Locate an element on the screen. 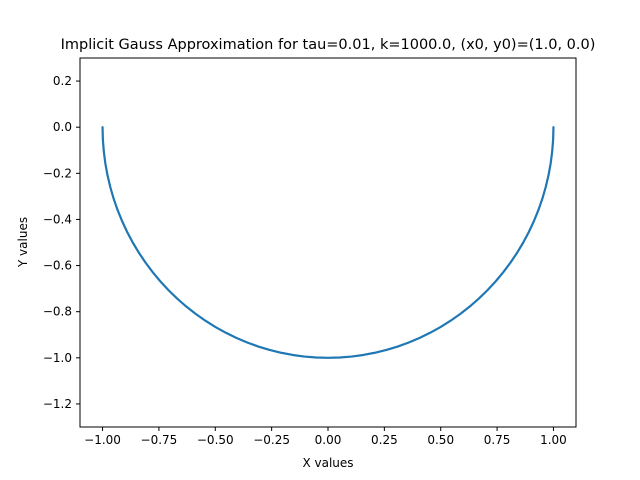 Image resolution: width=640 pixels, height=480 pixels. x-tick-label: −0.75 is located at coordinates (159, 440).